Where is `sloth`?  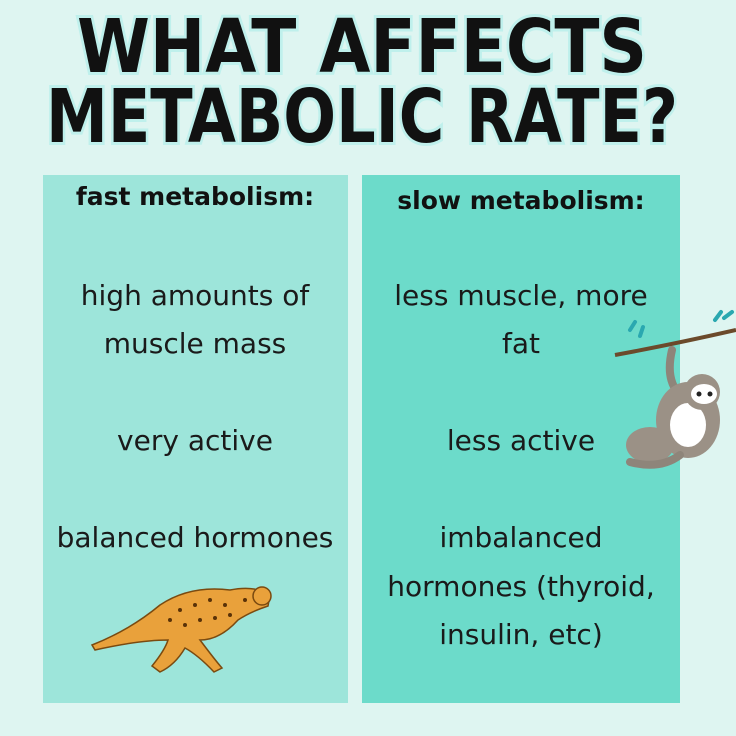 sloth is located at coordinates (675, 389).